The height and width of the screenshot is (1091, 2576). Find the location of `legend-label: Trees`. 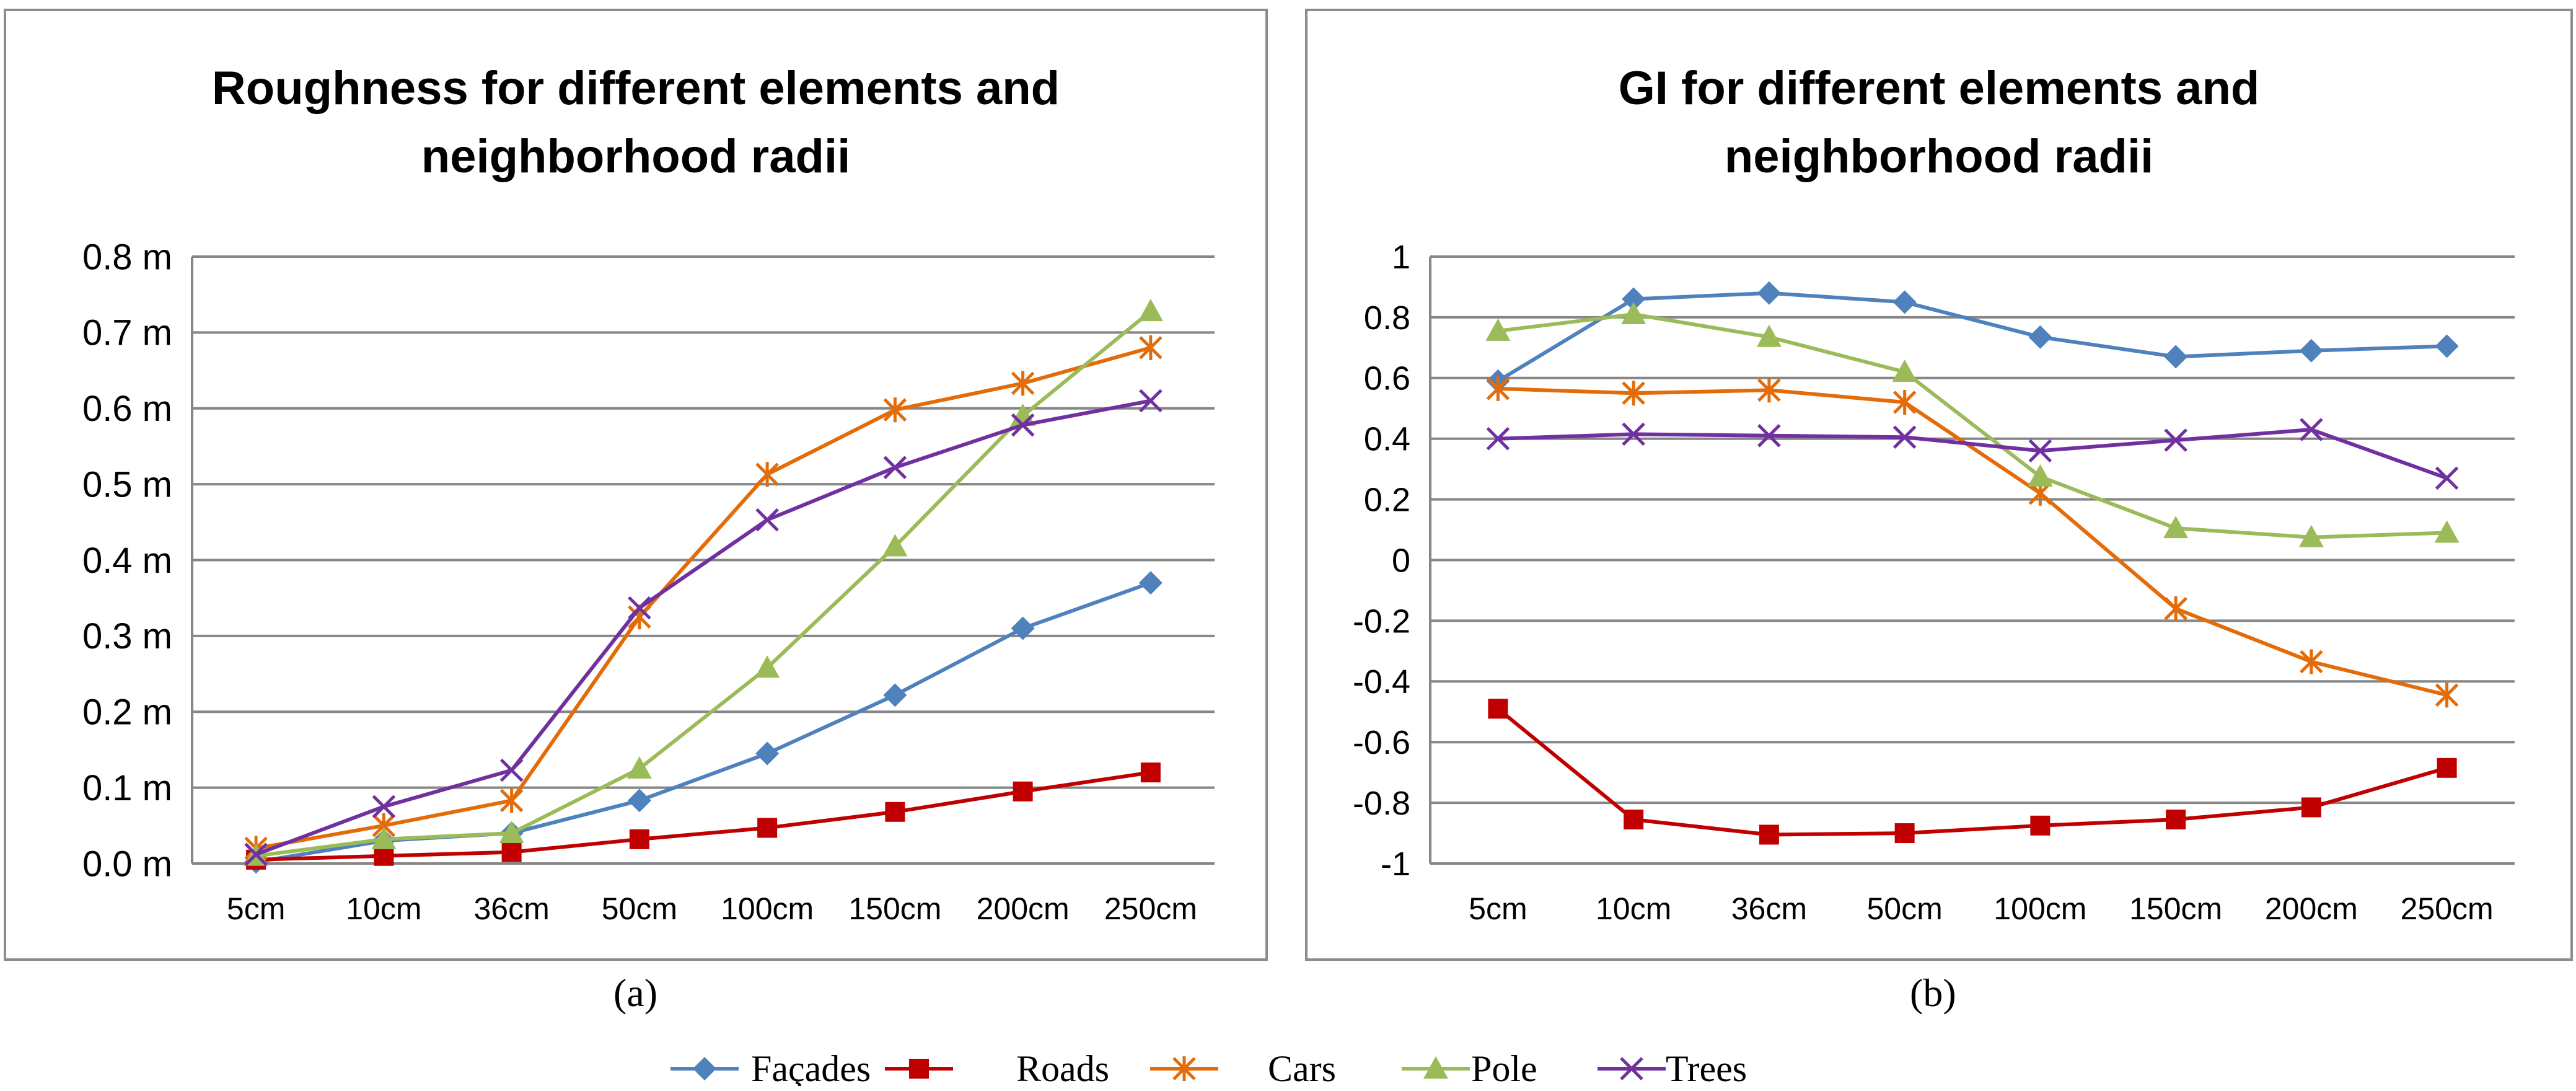

legend-label: Trees is located at coordinates (1706, 1067).